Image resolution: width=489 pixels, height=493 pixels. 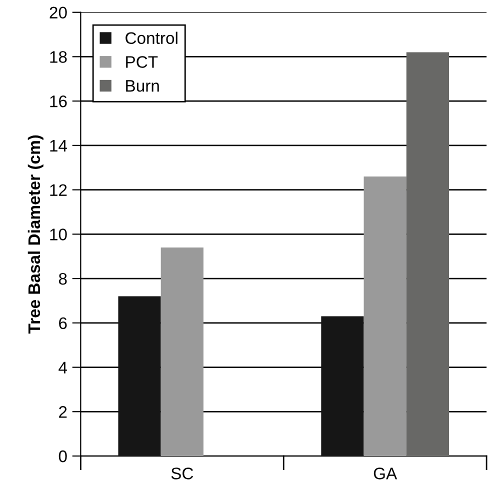 I want to click on x-tick-label: SC, so click(x=182, y=474).